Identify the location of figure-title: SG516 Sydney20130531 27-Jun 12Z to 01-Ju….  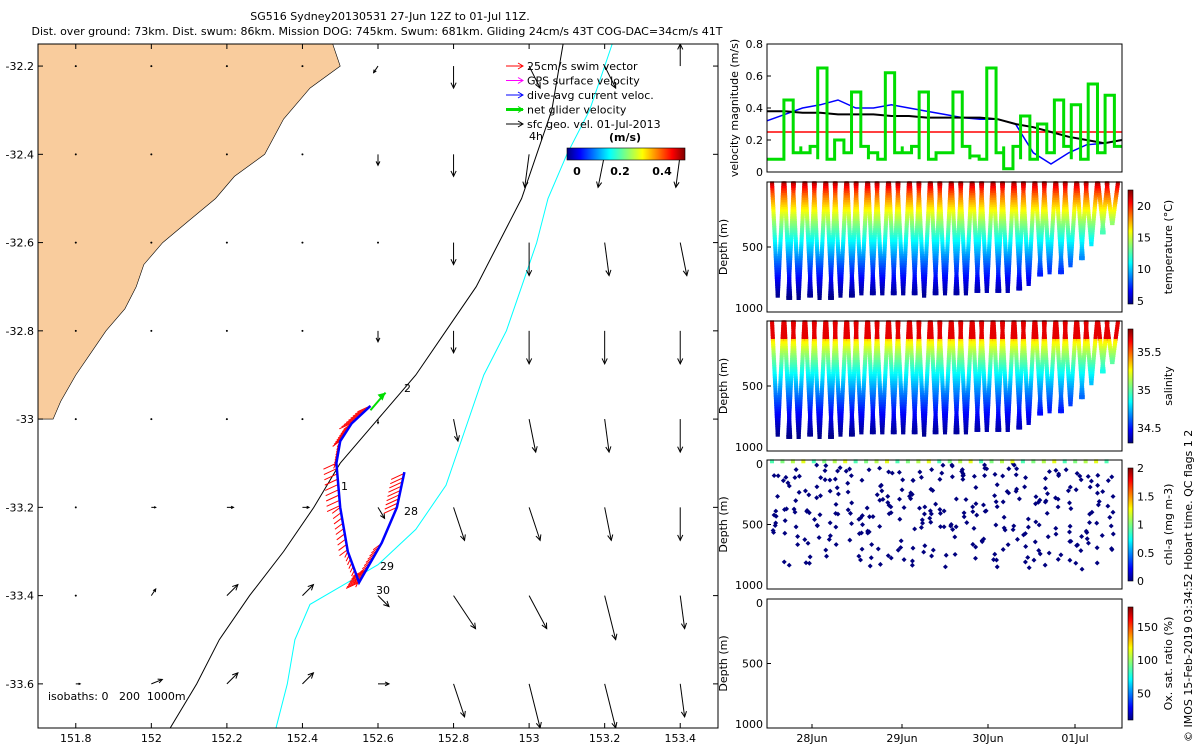
(389, 16).